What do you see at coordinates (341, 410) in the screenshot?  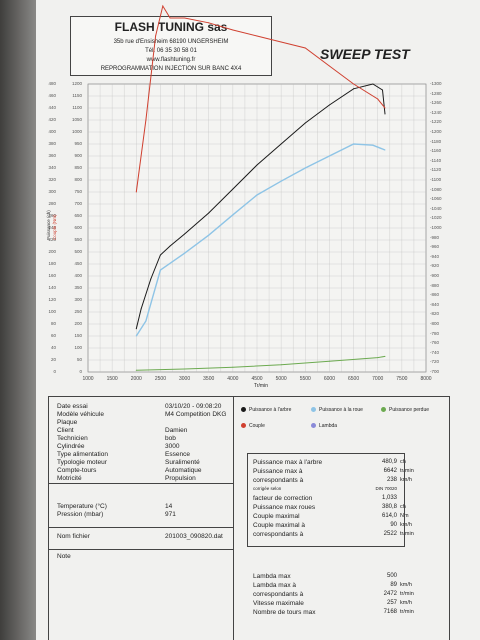 I see `legend-label: Puissance à la roue` at bounding box center [341, 410].